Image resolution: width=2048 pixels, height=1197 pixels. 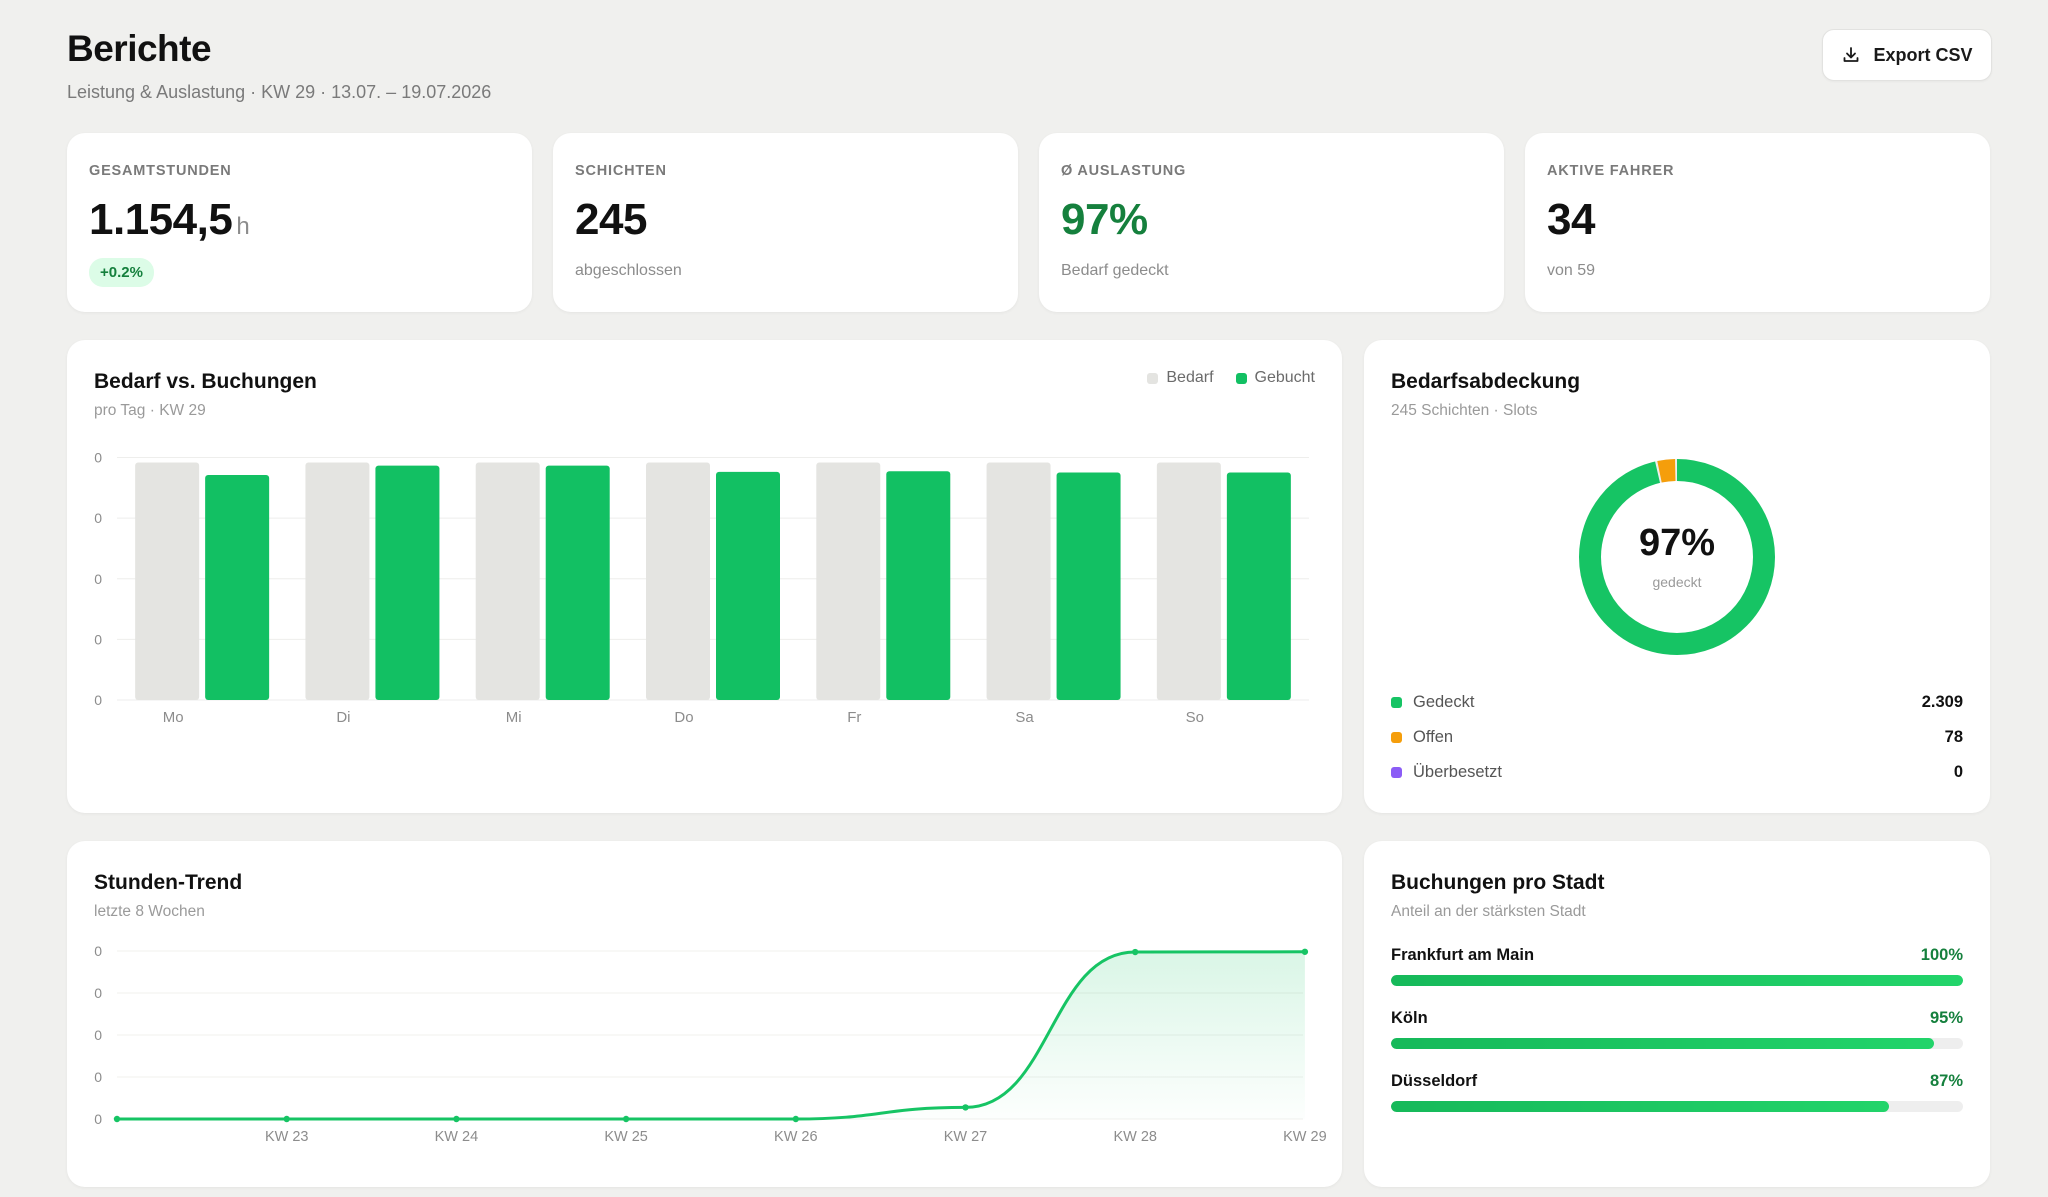 I want to click on kpi-value: 34, so click(x=1571, y=219).